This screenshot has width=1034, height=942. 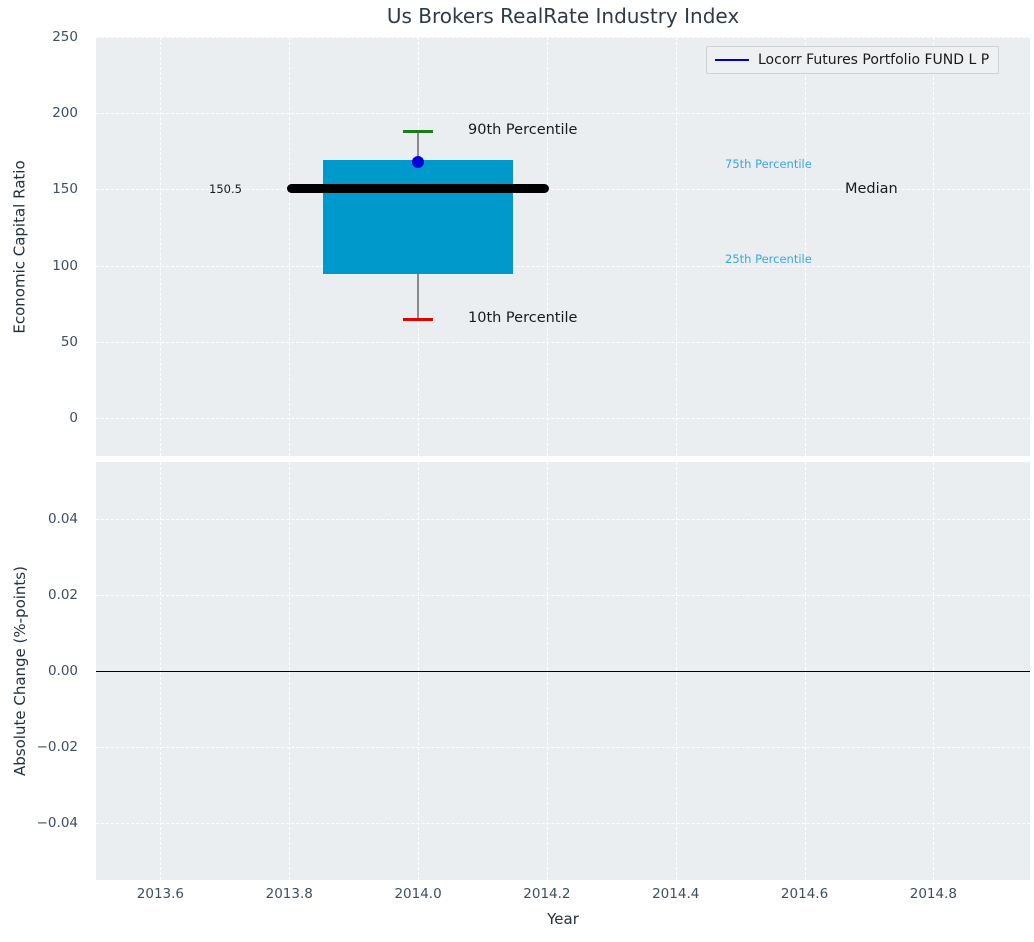 I want to click on top-panel-axis-title-text: Economic Capital Ratio, so click(x=20, y=246).